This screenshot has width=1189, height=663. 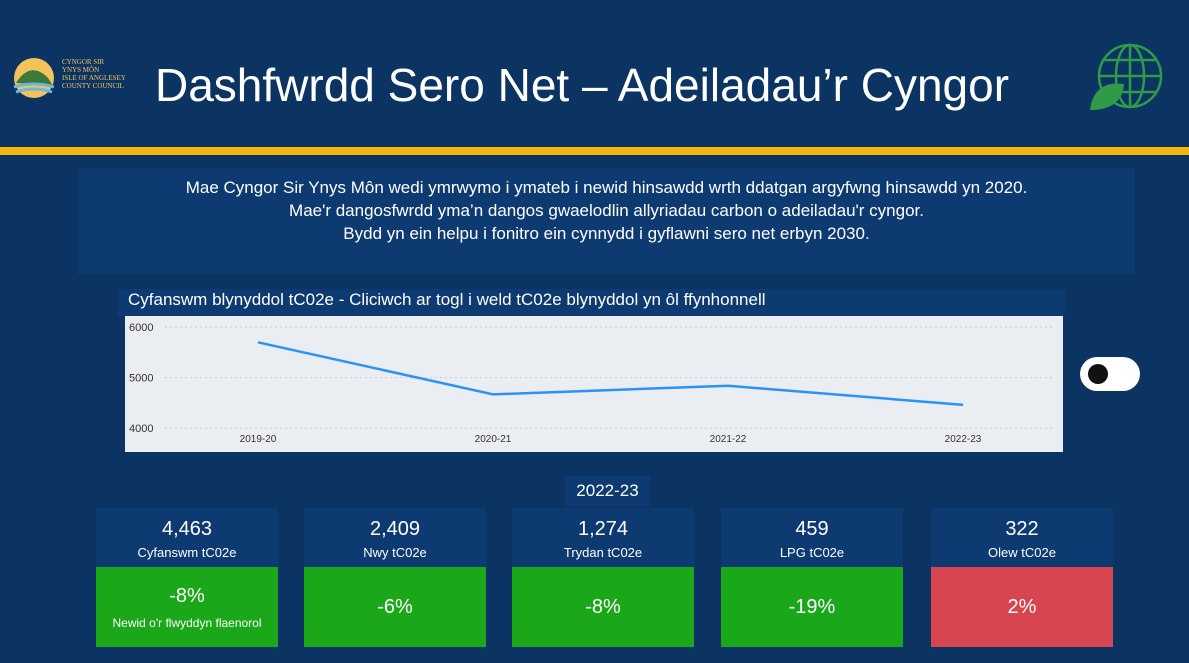 What do you see at coordinates (728, 439) in the screenshot?
I see `x-tick-label: 2021-22` at bounding box center [728, 439].